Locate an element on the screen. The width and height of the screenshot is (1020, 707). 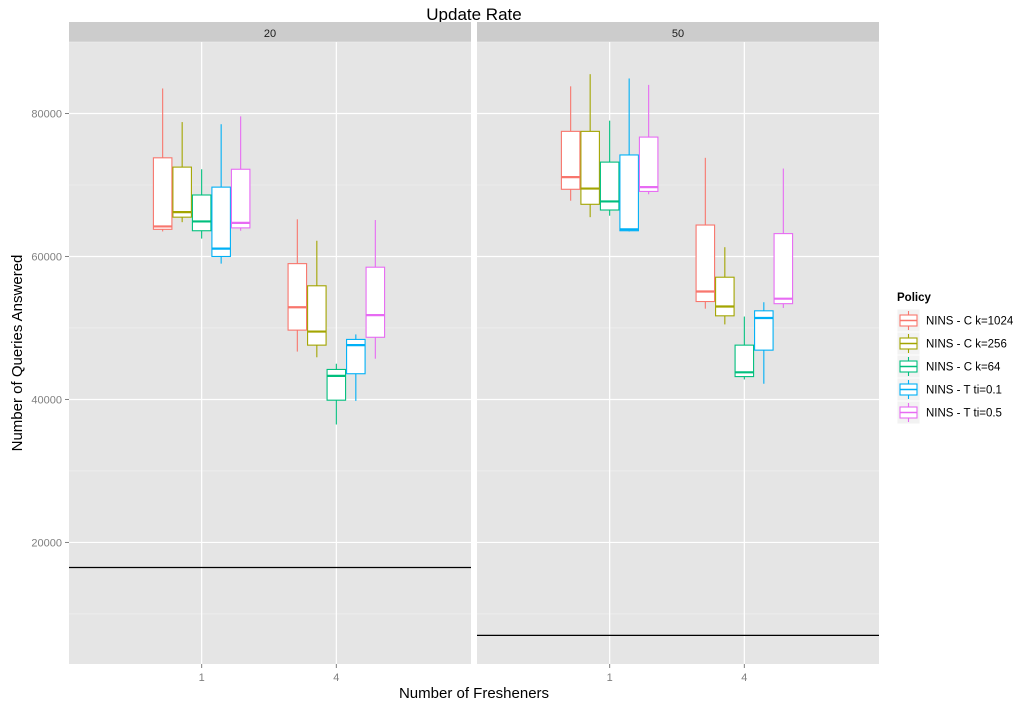
x-axis: 1 4 1 4 is located at coordinates (473, 674).